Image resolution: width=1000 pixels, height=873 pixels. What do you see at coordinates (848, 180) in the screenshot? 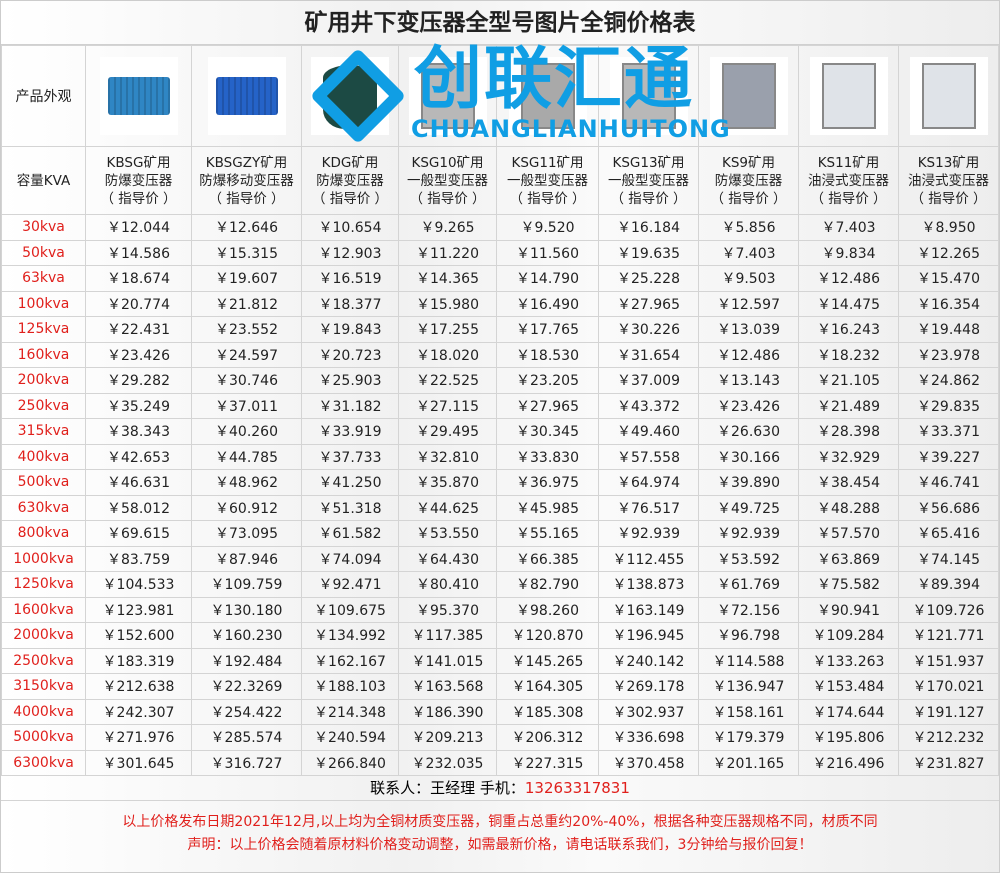
I see `product-type: 油浸式变压器` at bounding box center [848, 180].